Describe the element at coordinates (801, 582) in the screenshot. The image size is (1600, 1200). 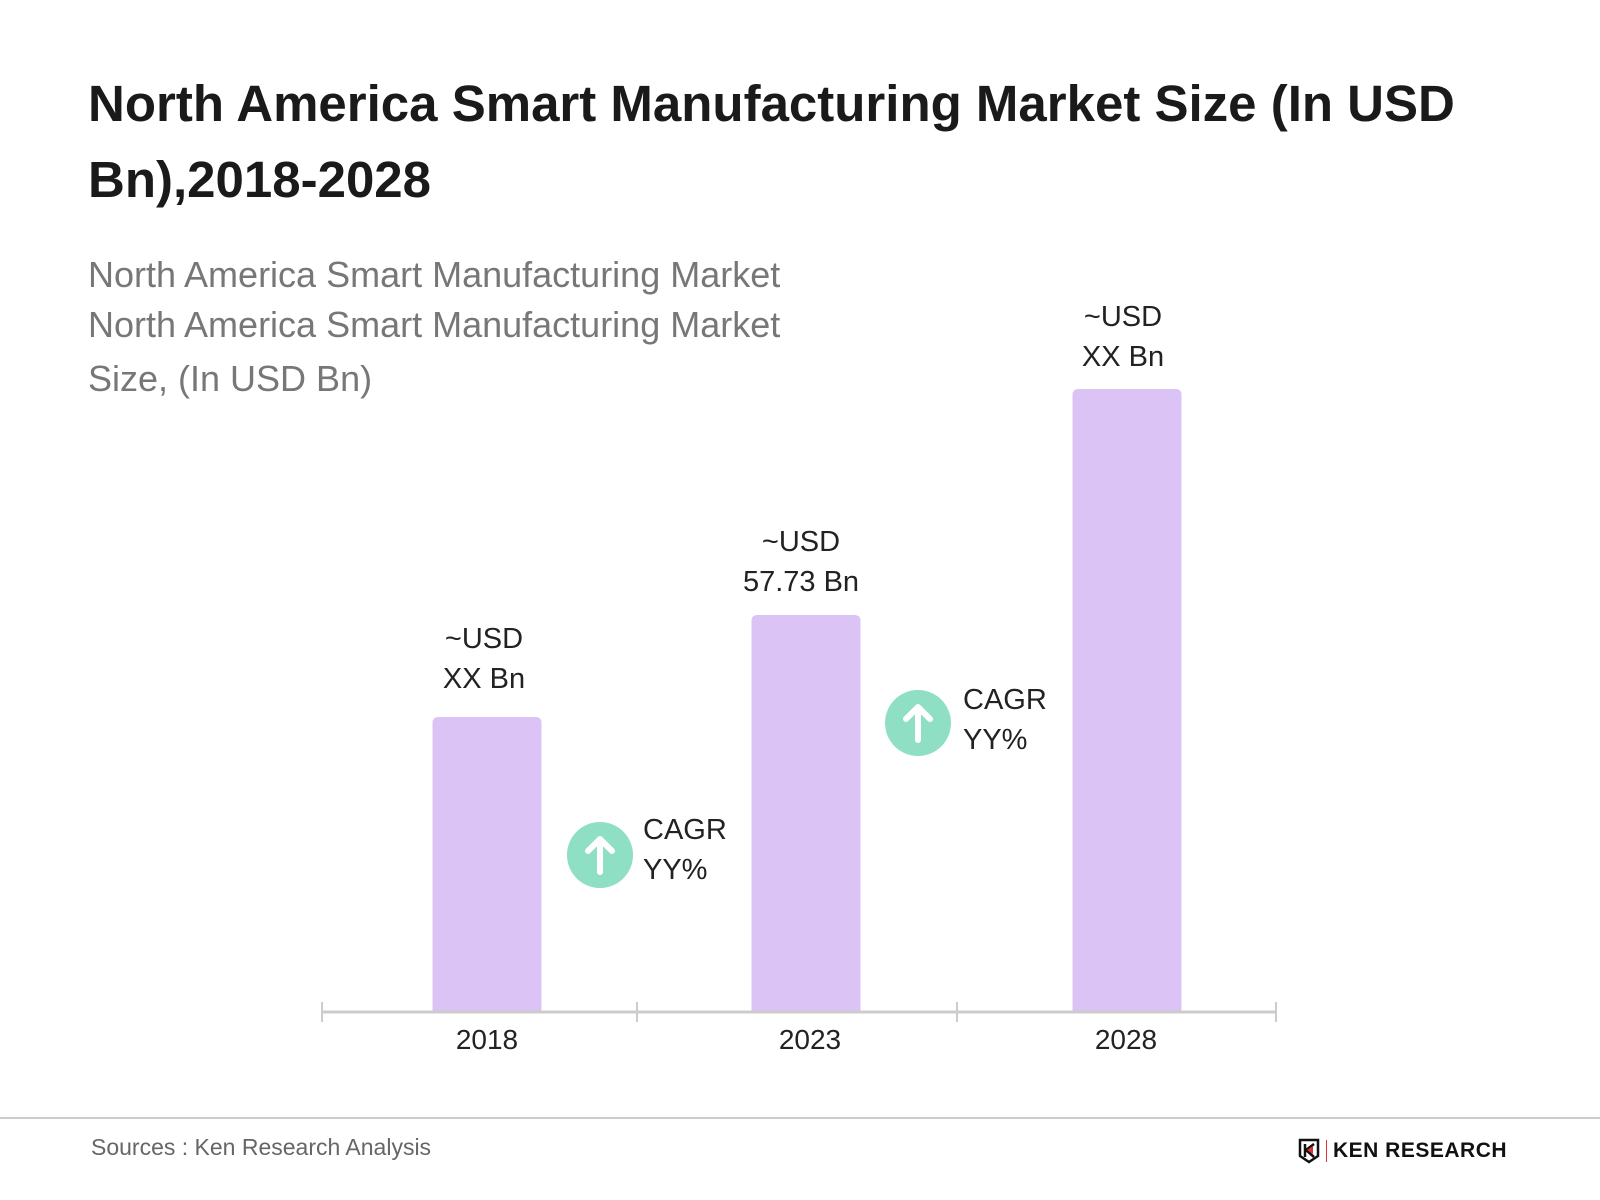
I see `data-label-line: 57.73 Bn` at that location.